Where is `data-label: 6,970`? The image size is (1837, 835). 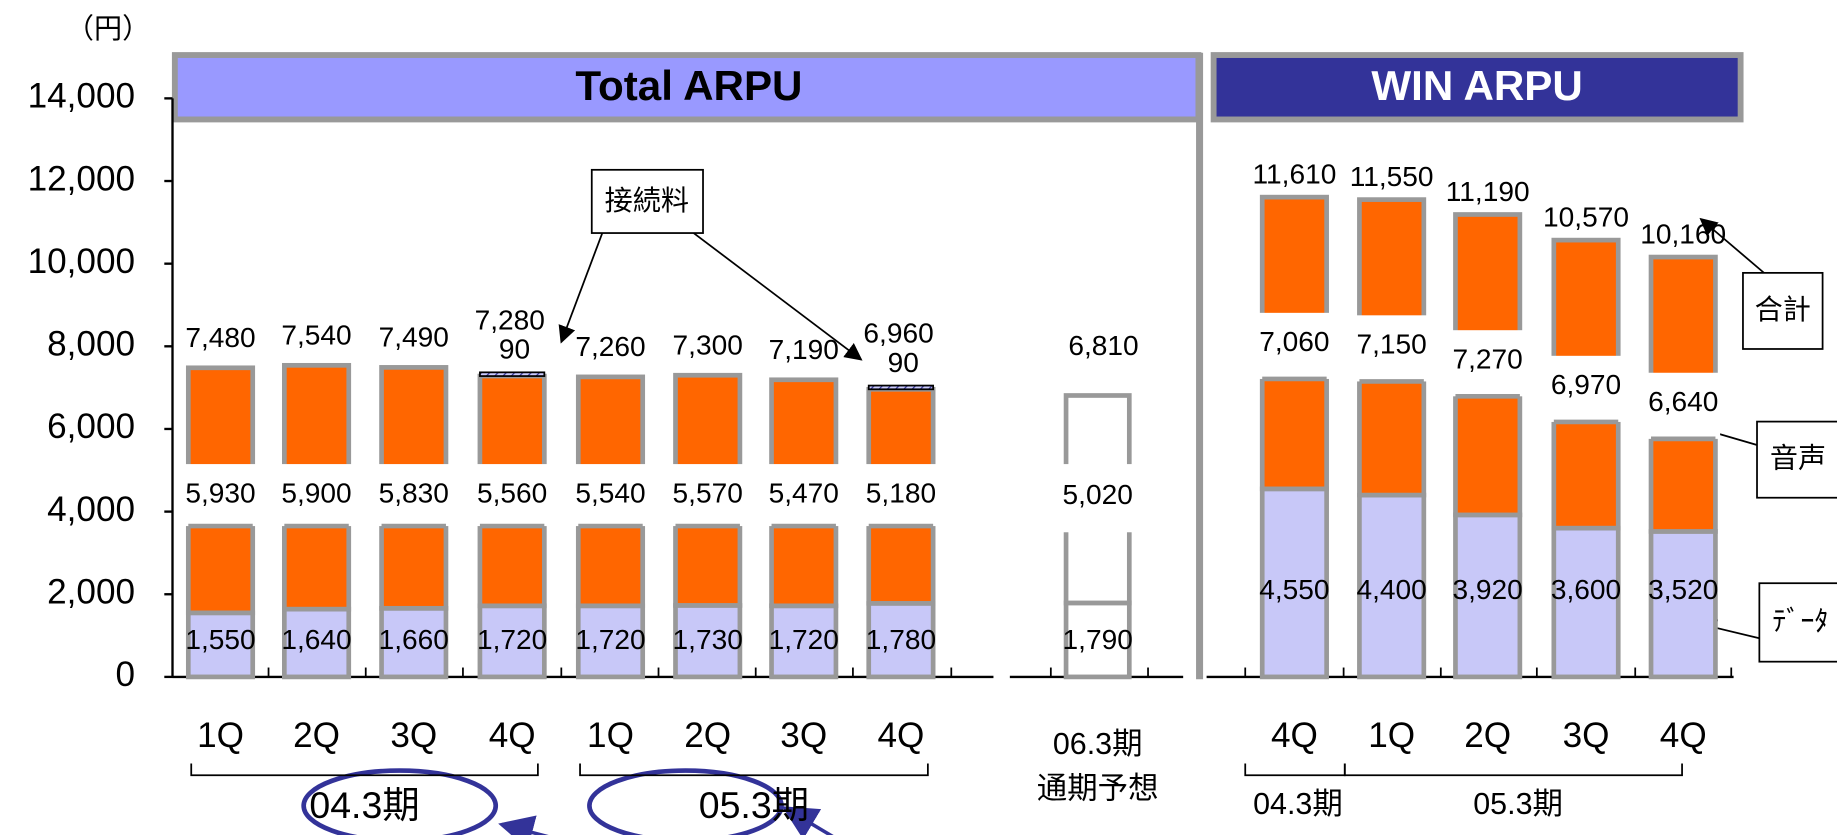 data-label: 6,970 is located at coordinates (1586, 384).